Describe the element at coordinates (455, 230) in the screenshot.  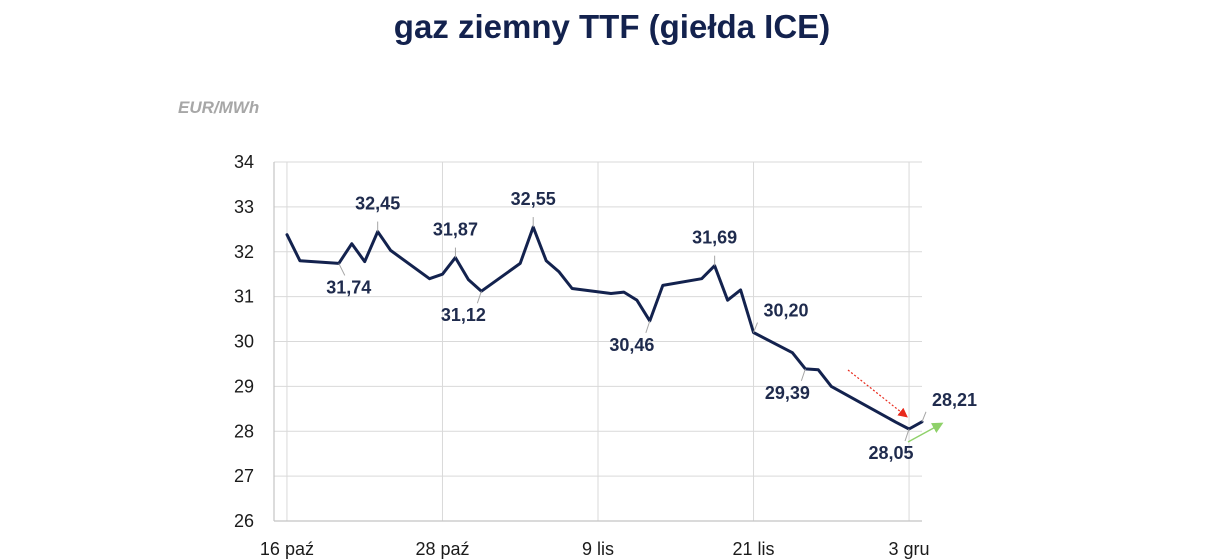
I see `data-label: 31,87` at that location.